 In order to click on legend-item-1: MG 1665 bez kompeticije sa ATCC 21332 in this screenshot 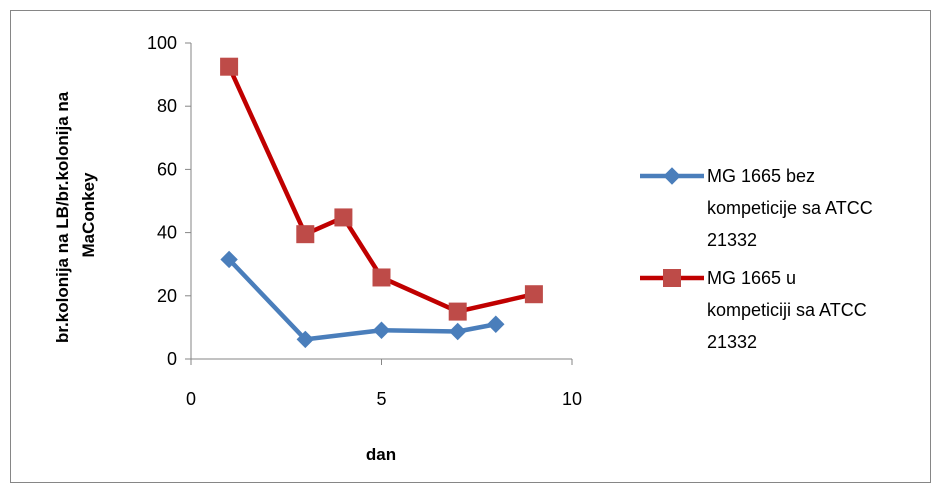, I will do `click(756, 208)`.